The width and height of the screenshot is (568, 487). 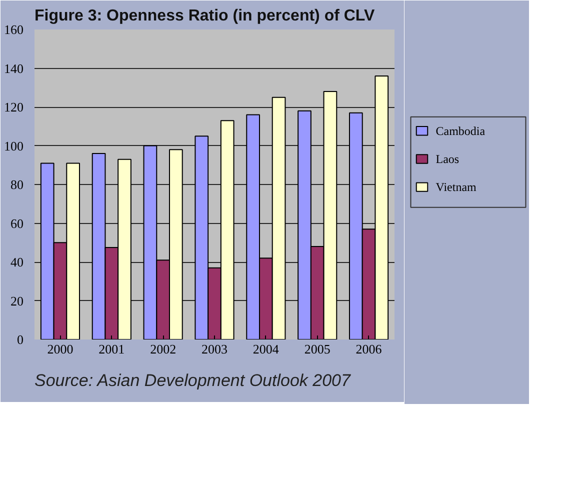 I want to click on x-tick-label: 2000, so click(x=60, y=349).